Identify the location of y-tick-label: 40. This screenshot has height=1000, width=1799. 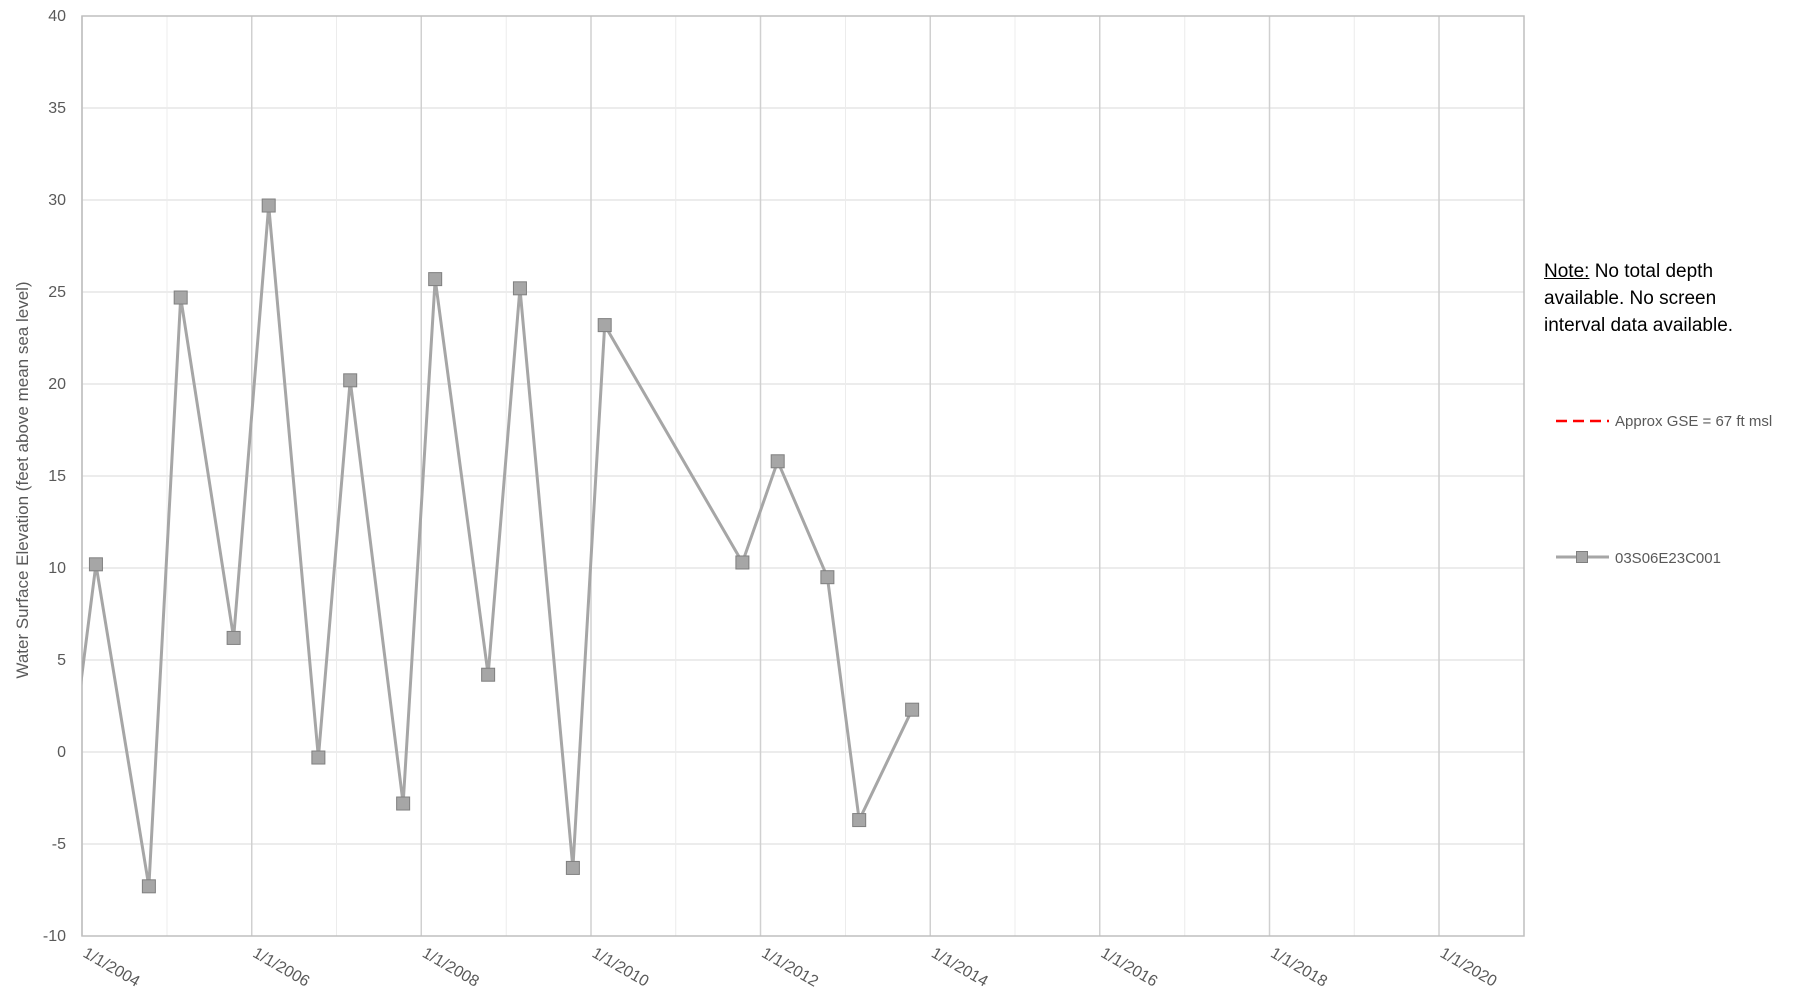
(57, 16).